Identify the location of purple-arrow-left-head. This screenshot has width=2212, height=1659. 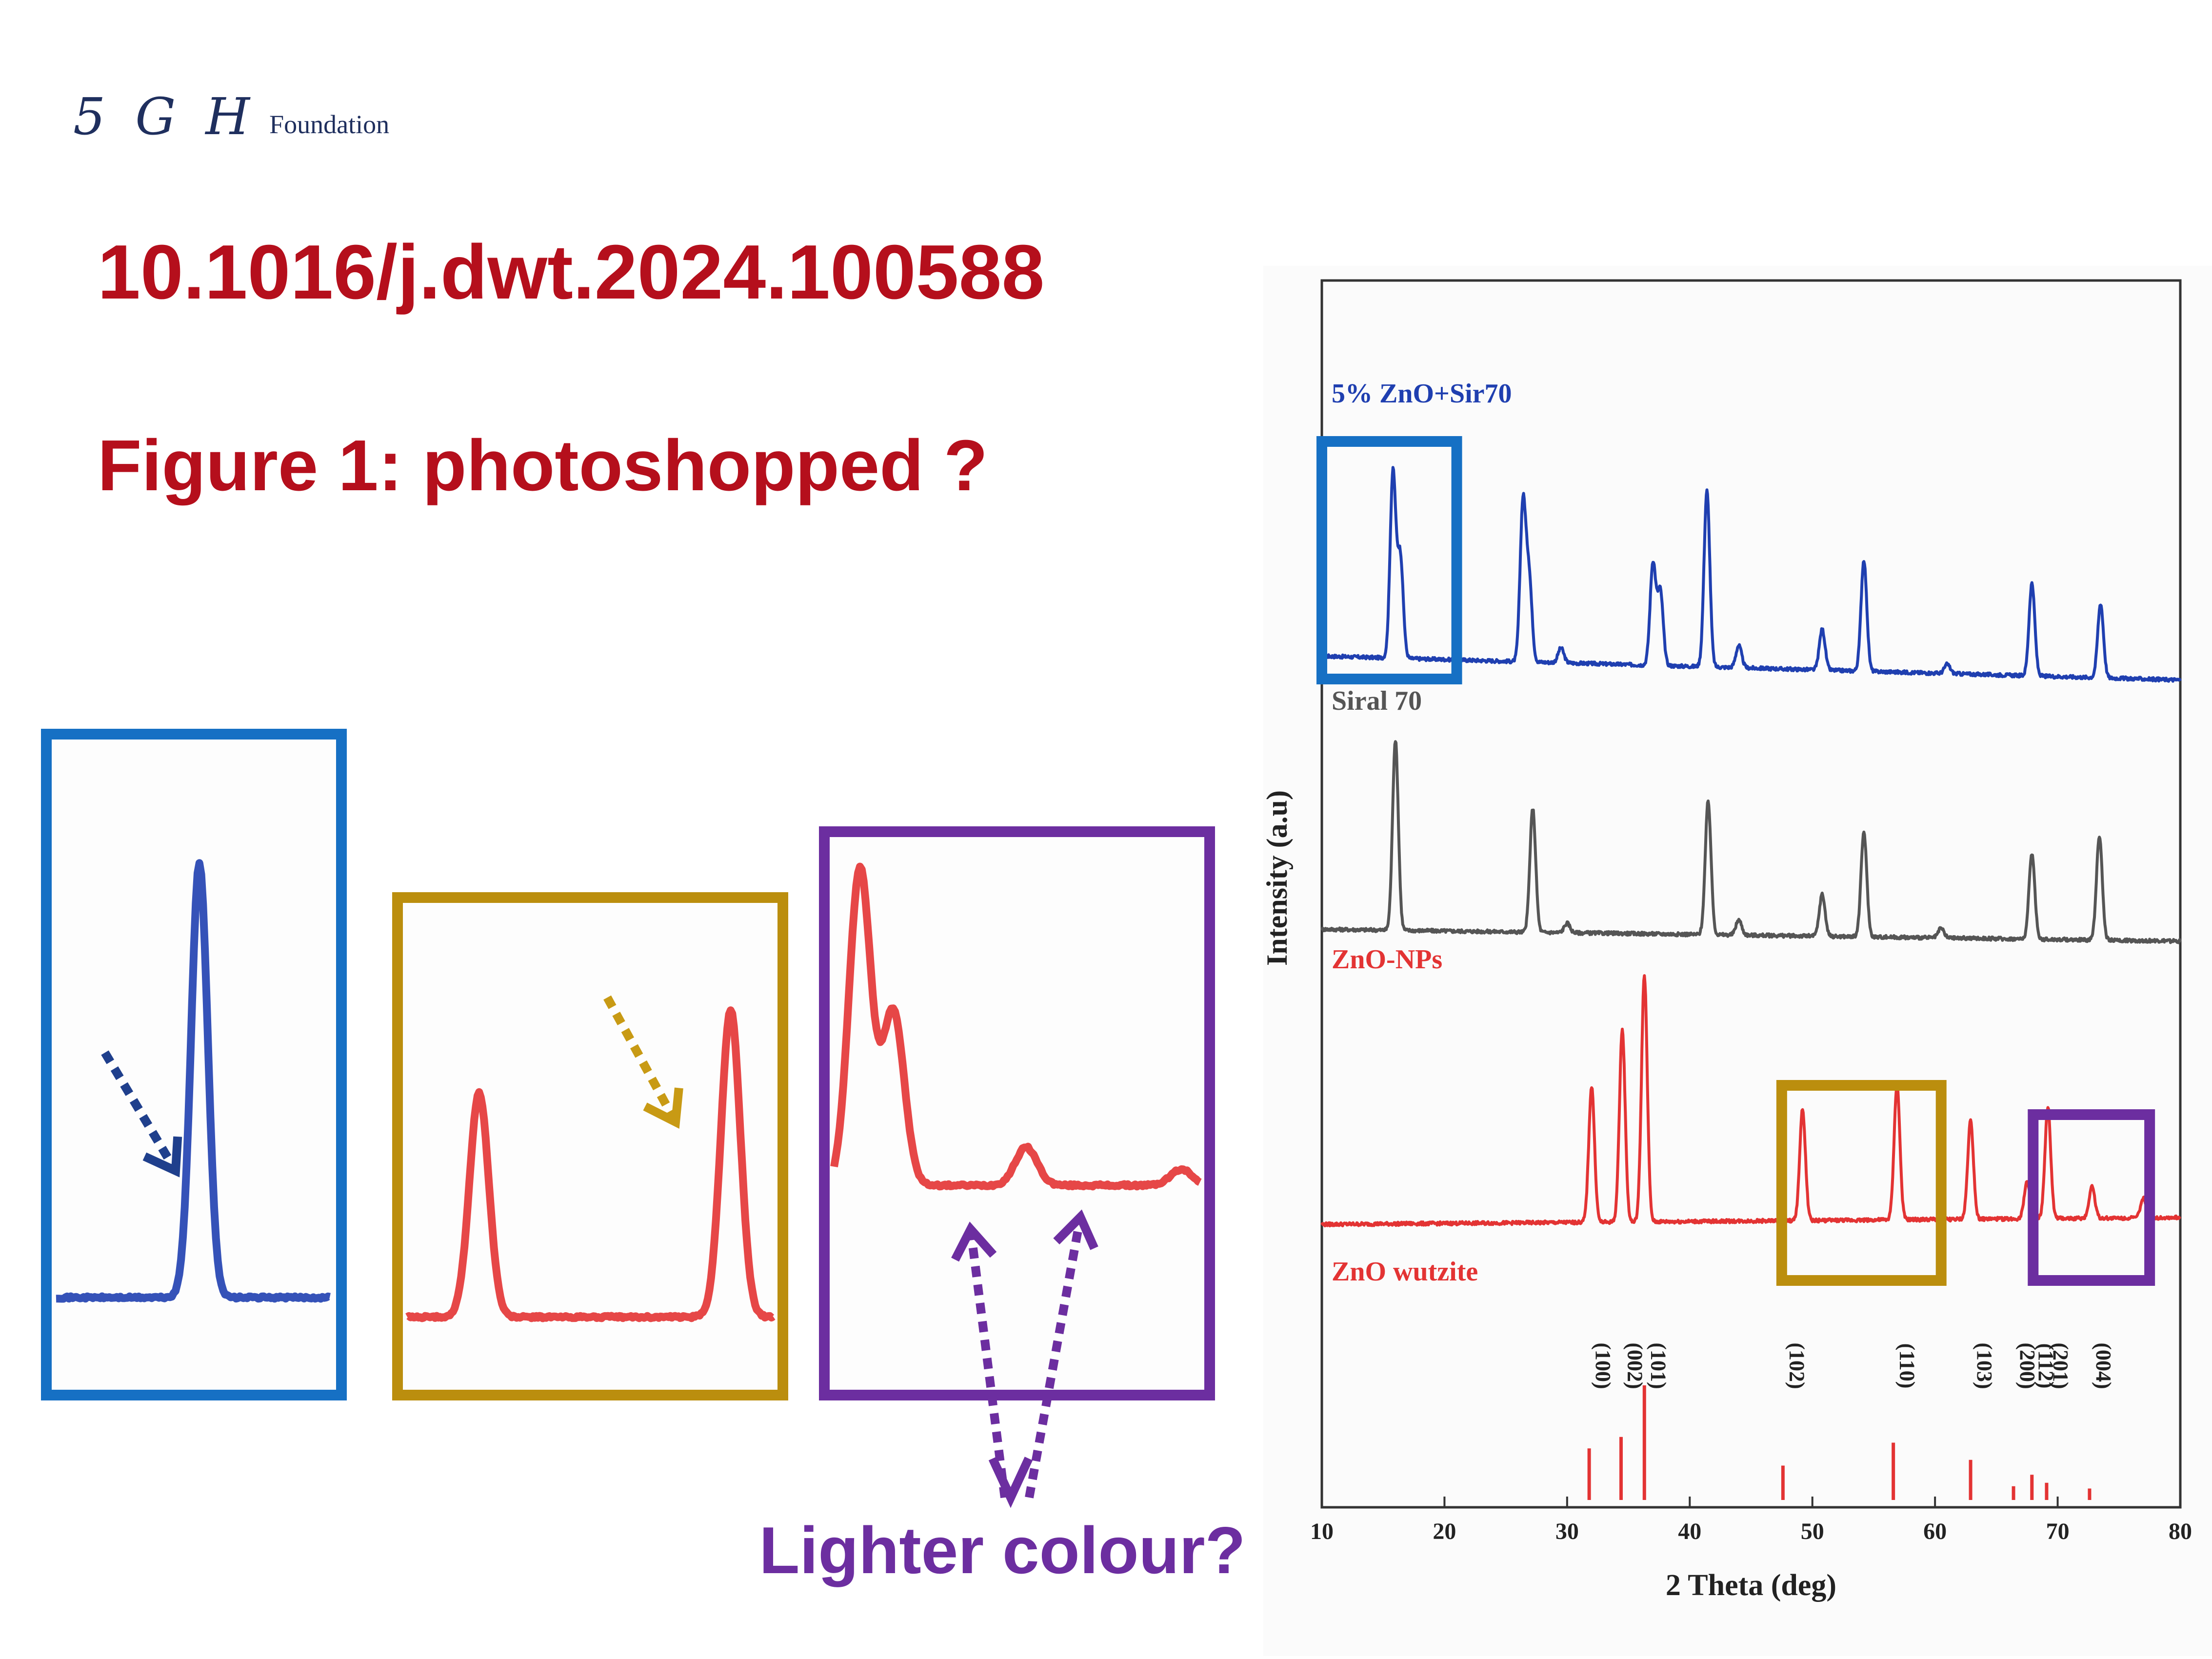
(974, 1242).